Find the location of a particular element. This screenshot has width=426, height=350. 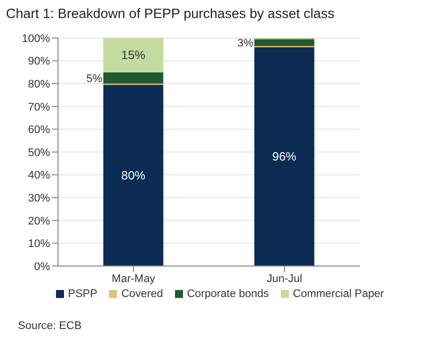

y-tick-label: 40% is located at coordinates (39, 176).